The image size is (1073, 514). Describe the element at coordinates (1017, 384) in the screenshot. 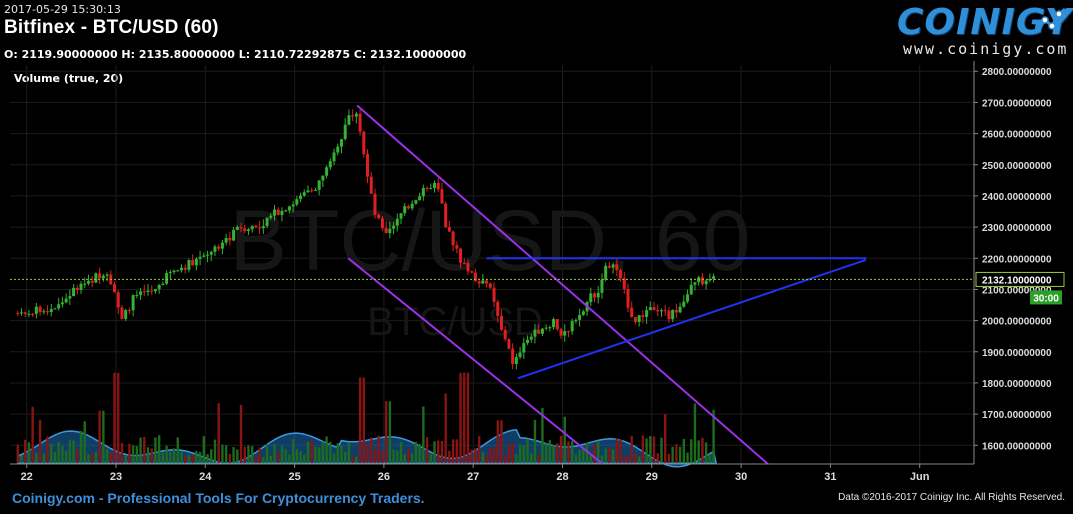

I see `y-tick-label: 1800.00000000` at that location.